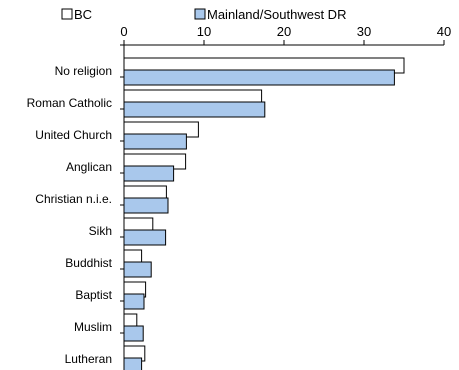  I want to click on category-label: No religion, so click(83, 71).